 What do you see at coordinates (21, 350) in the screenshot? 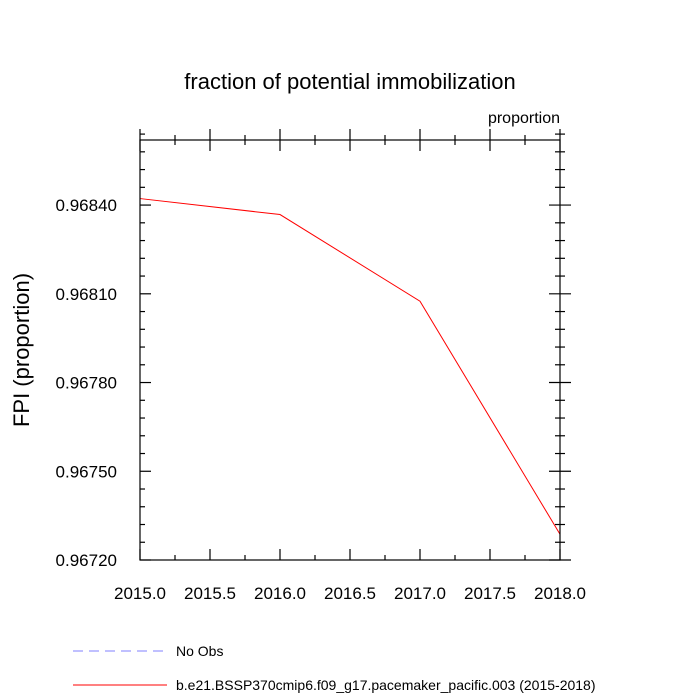
I see `y-axis-label: FPI (proportion)` at bounding box center [21, 350].